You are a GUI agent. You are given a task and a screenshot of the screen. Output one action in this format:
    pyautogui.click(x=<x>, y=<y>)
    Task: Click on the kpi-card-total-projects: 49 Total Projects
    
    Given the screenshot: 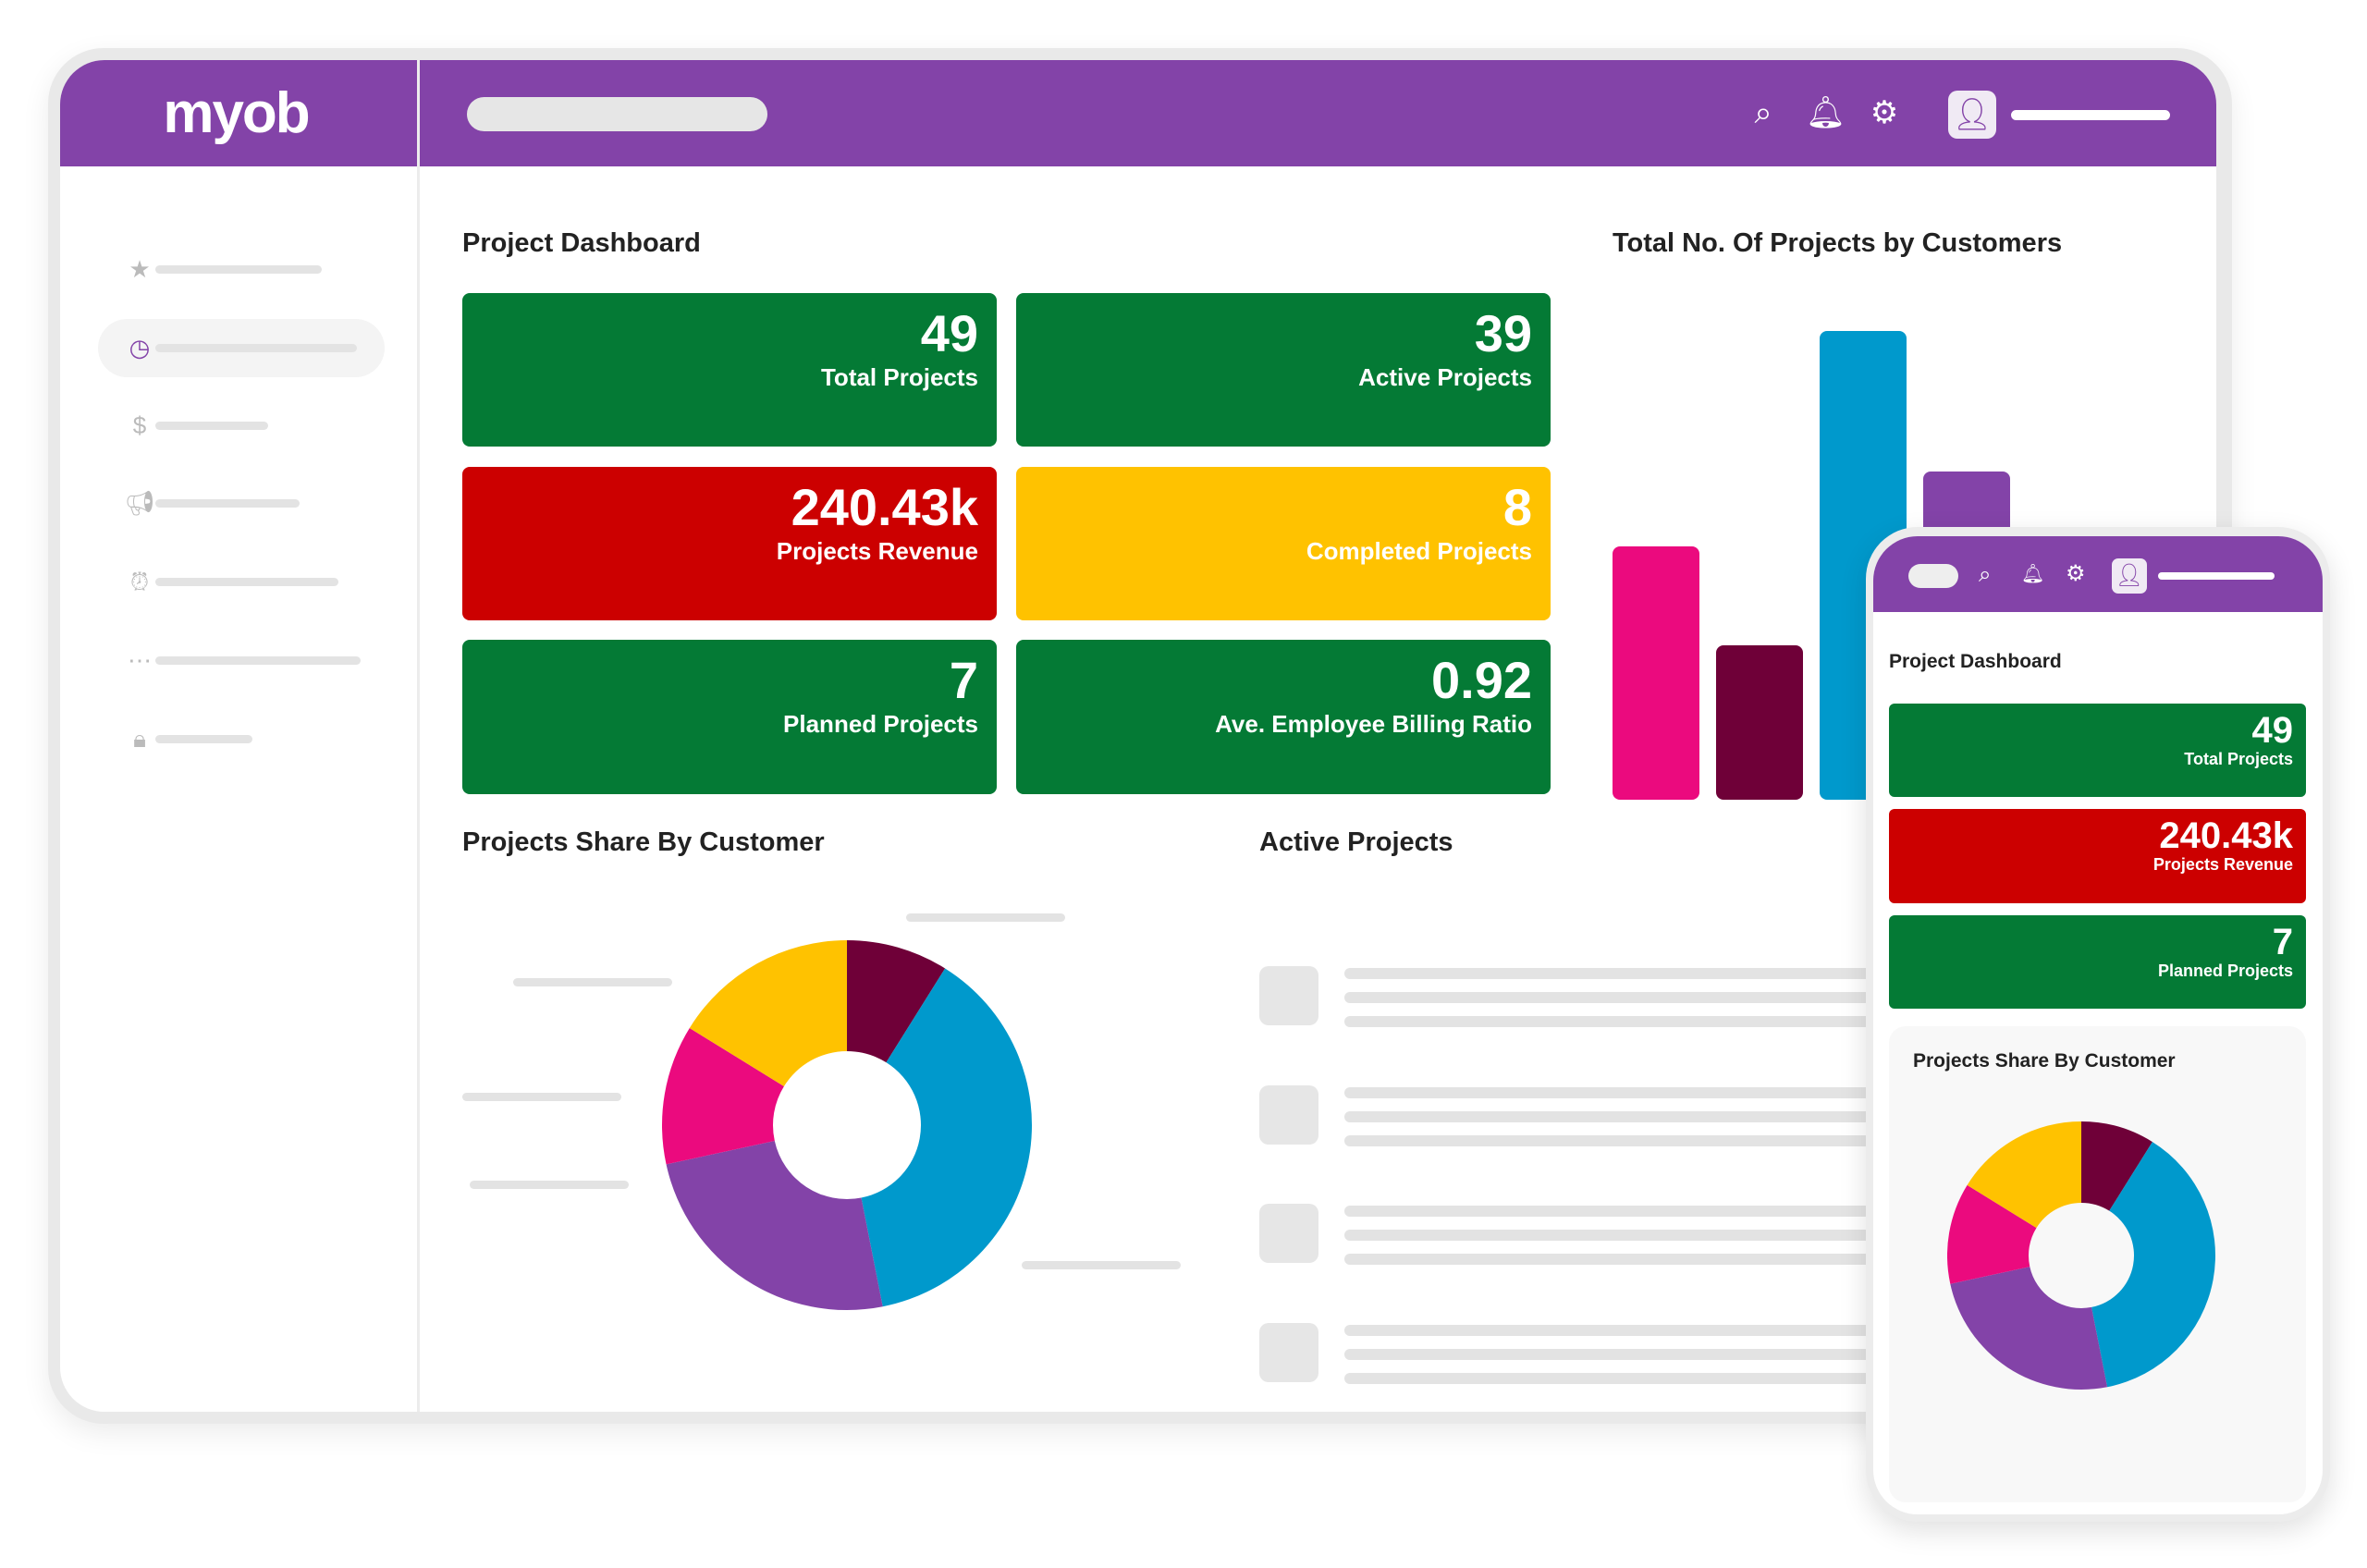 What is the action you would take?
    pyautogui.click(x=729, y=370)
    